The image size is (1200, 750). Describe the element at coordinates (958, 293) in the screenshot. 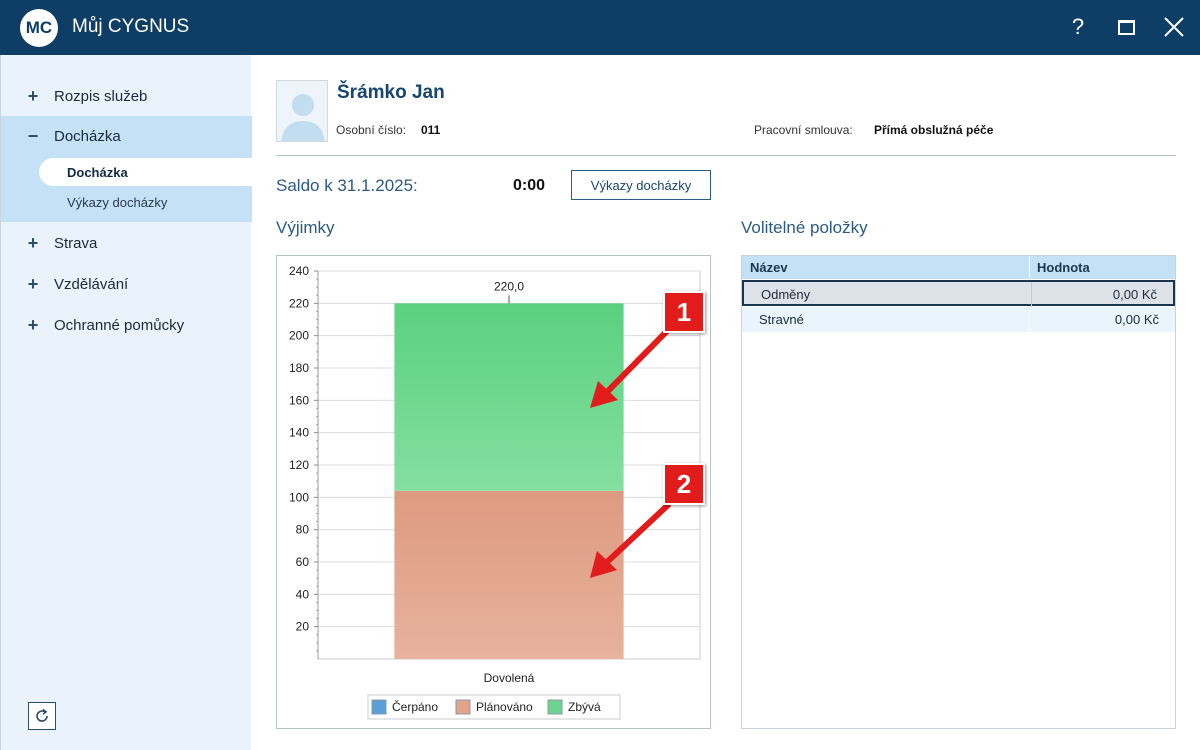

I see `table-row: Odměny 0,00 Kč` at that location.